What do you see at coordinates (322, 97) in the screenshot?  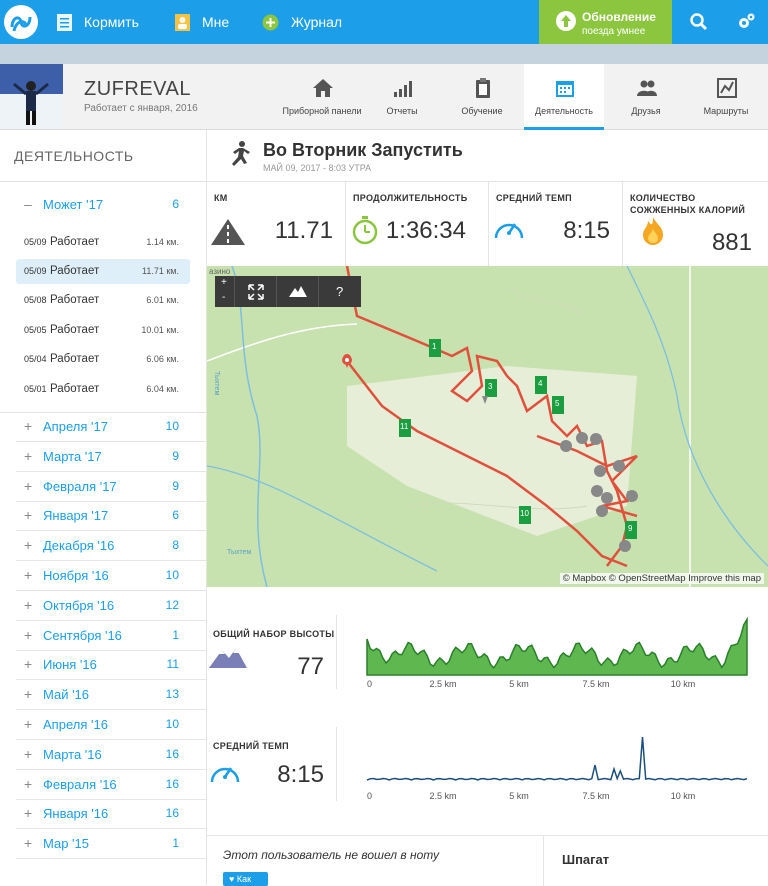 I see `tab-dashboard: Приборной панели` at bounding box center [322, 97].